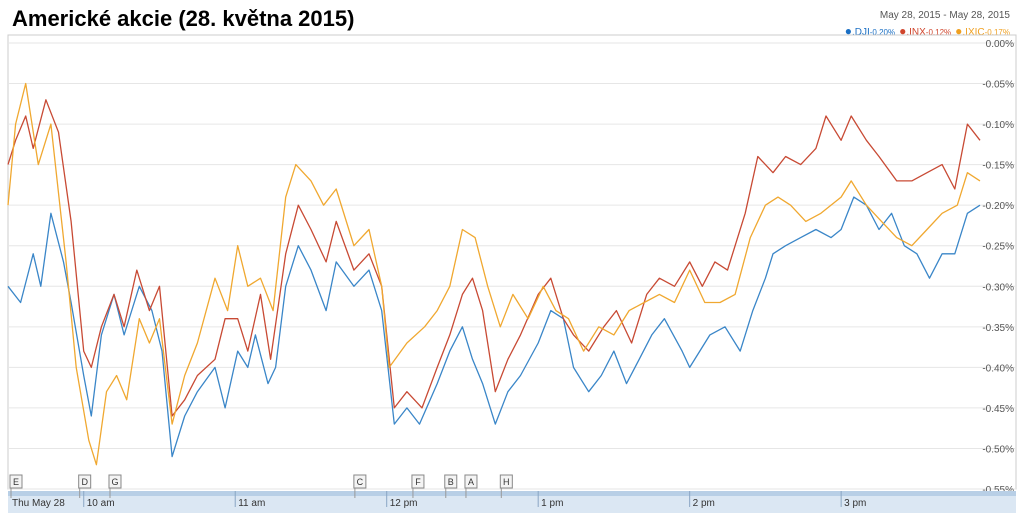 The width and height of the screenshot is (1024, 513). What do you see at coordinates (860, 32) in the screenshot?
I see `legend-series-name: .DJI` at bounding box center [860, 32].